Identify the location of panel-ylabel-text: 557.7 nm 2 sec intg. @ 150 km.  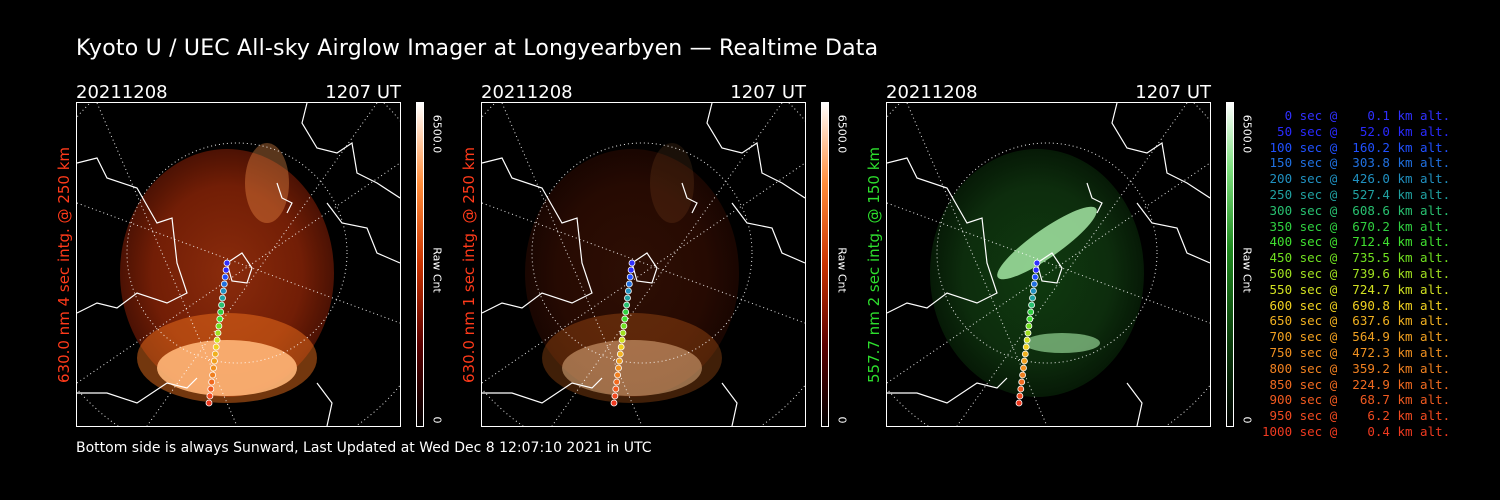
(874, 264).